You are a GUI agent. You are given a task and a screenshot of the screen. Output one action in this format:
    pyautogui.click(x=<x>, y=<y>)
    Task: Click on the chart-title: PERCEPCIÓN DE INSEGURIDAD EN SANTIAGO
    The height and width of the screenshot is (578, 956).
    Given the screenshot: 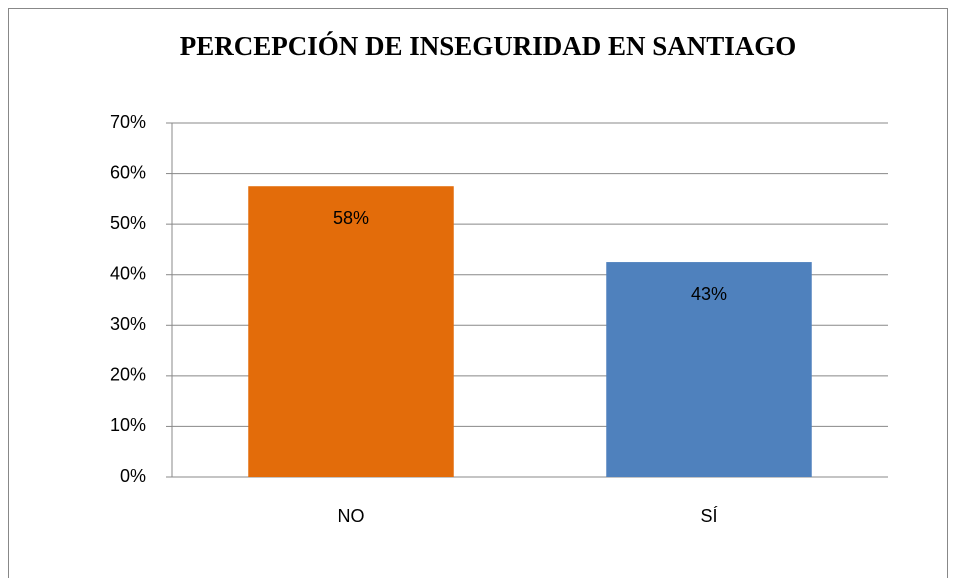 What is the action you would take?
    pyautogui.click(x=488, y=46)
    